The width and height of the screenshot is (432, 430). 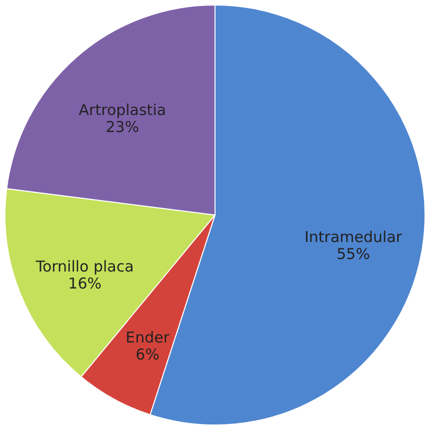 What do you see at coordinates (353, 237) in the screenshot?
I see `slice-label: Intramedular` at bounding box center [353, 237].